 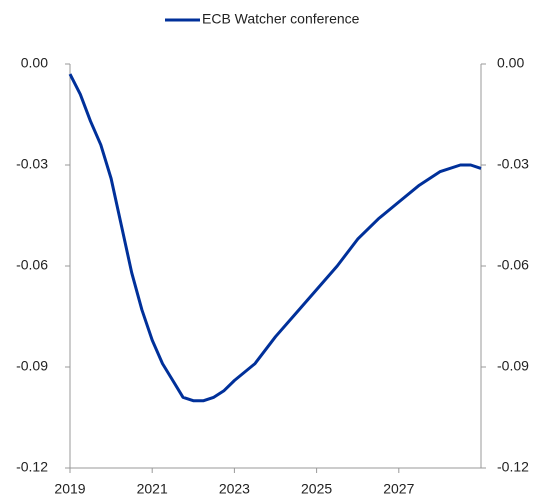 I want to click on y-tick-label: -0.06, so click(x=32, y=265).